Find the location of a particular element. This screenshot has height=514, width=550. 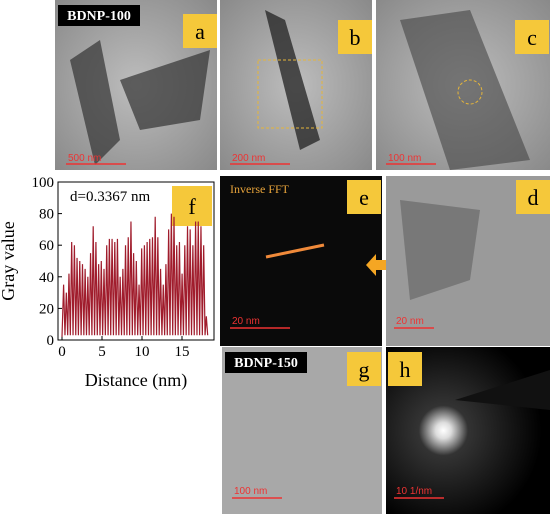

y-axis-label: Gray value is located at coordinates (9, 260).